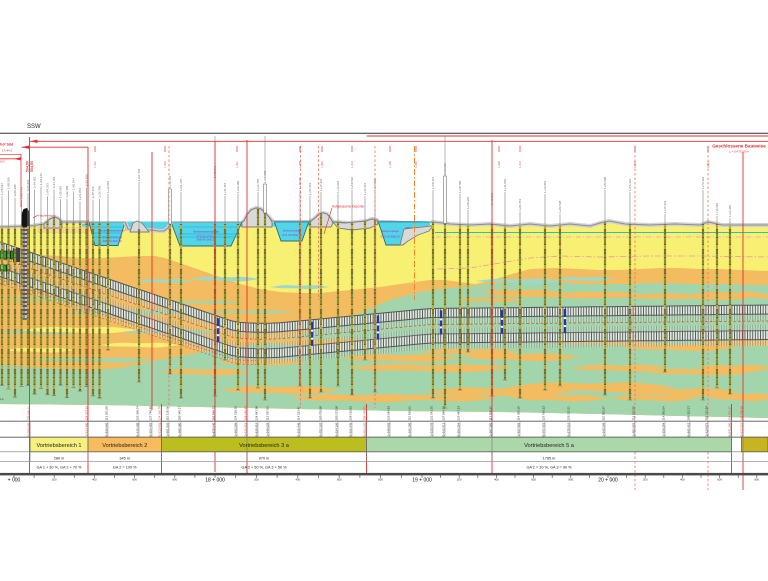  I want to click on svg-text: + 000, so click(14, 481).